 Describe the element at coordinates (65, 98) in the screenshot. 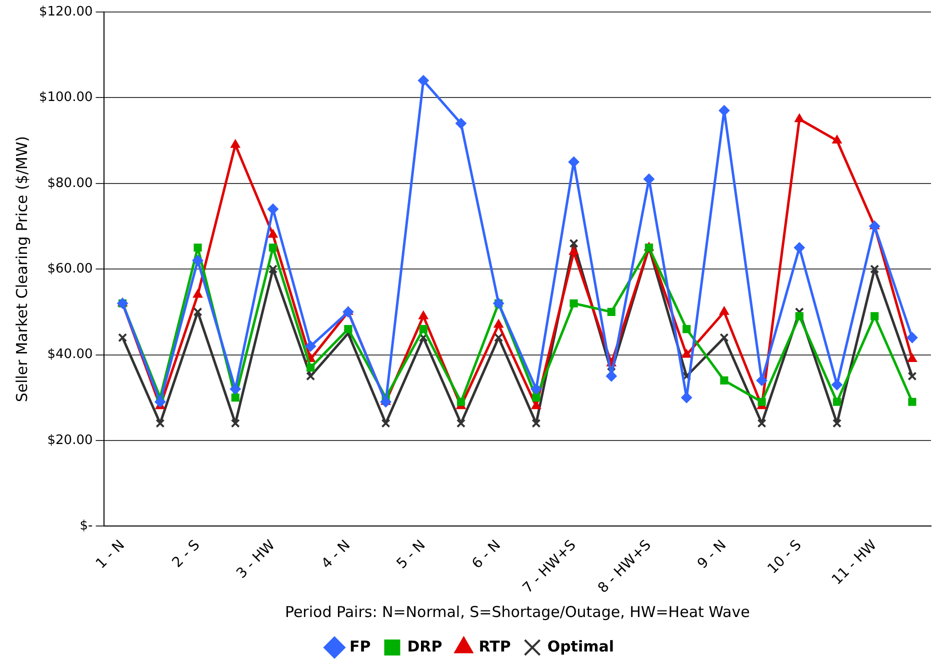

I see `y-tick-label: $100.00` at that location.